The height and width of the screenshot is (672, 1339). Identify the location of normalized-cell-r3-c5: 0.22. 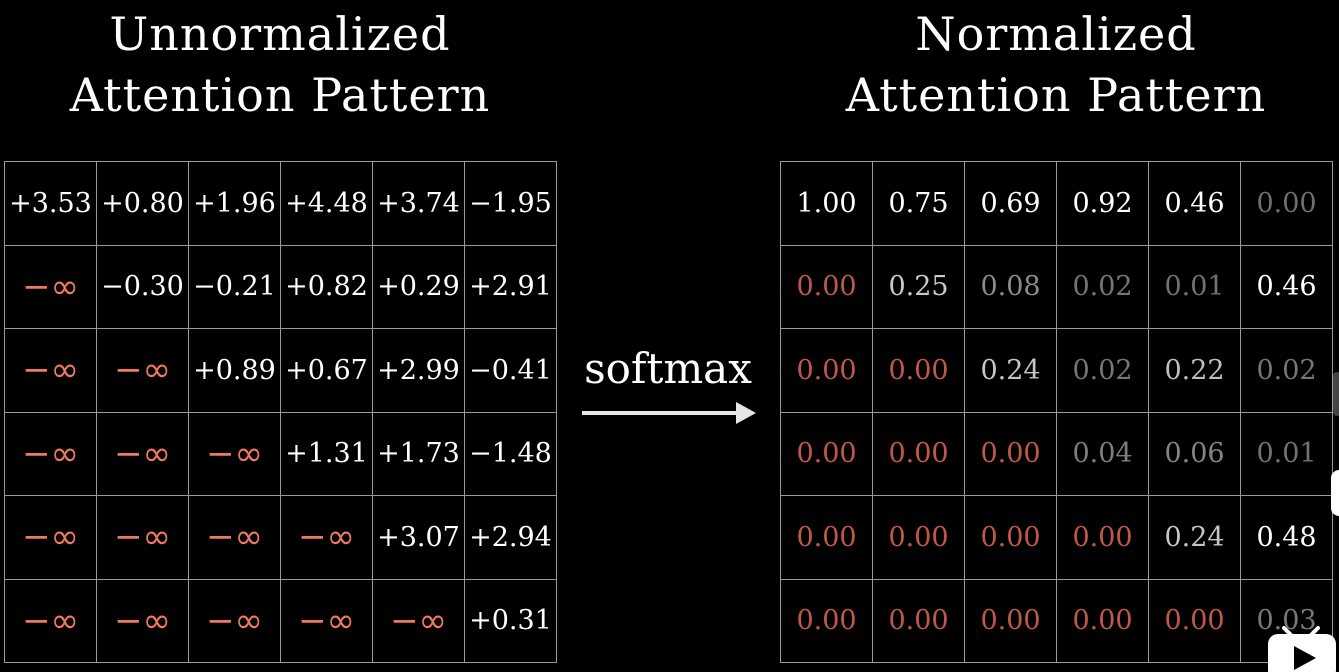
(1195, 371).